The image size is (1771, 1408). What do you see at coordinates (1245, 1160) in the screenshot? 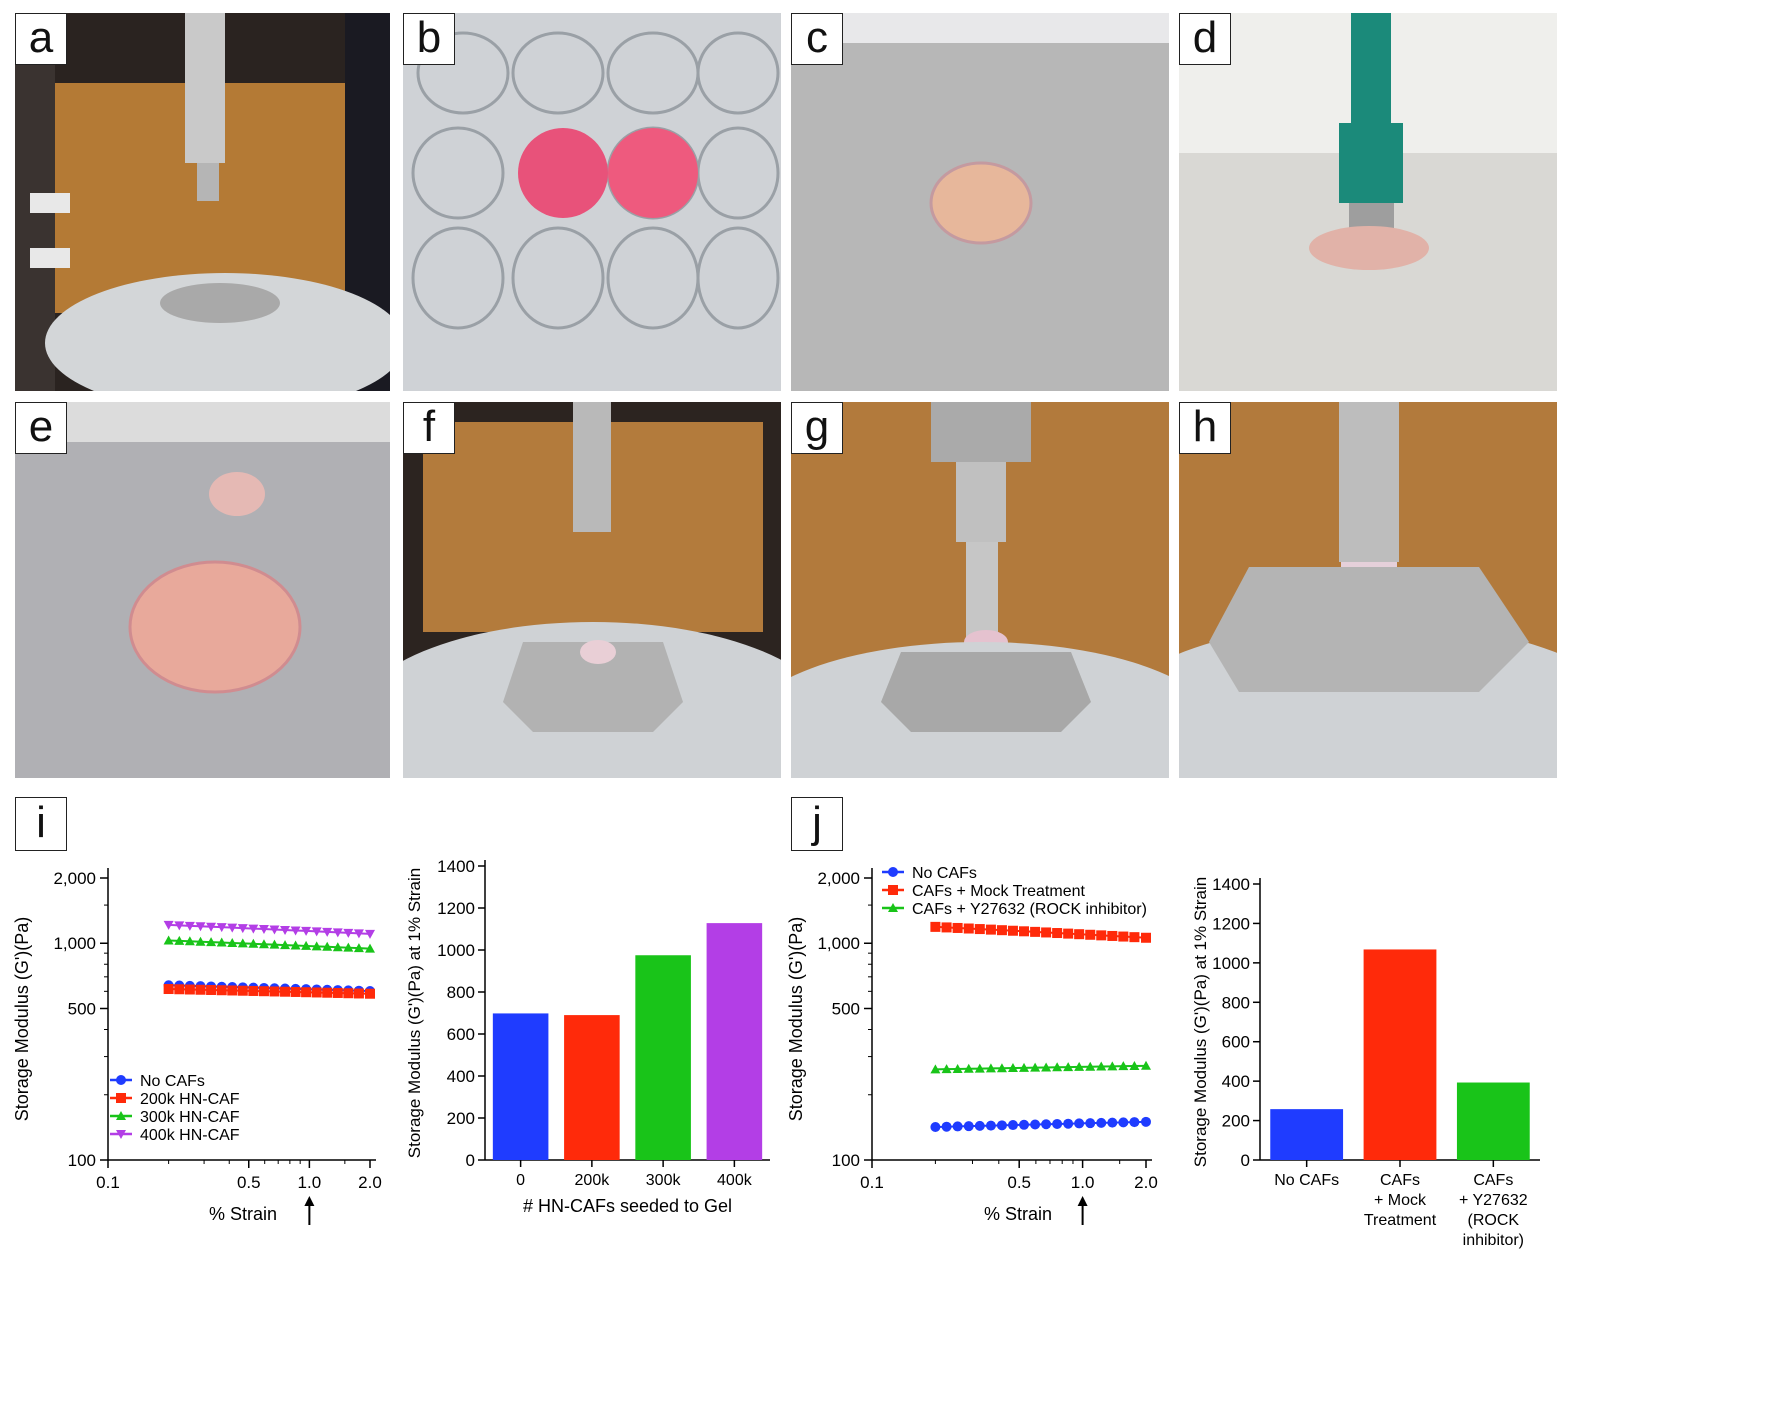
I see `y-tick-label: 0` at bounding box center [1245, 1160].